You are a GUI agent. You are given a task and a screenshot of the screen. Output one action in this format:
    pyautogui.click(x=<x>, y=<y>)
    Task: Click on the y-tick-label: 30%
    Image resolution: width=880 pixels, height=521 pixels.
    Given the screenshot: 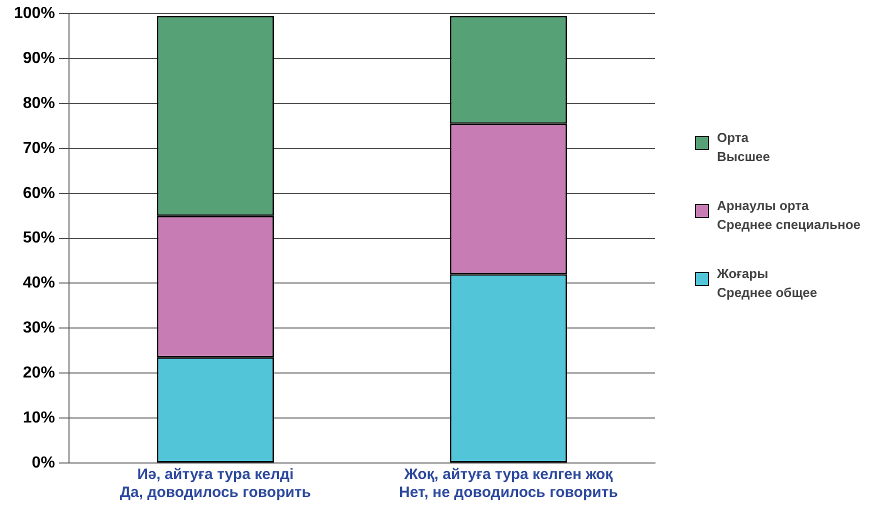 What is the action you would take?
    pyautogui.click(x=38, y=328)
    